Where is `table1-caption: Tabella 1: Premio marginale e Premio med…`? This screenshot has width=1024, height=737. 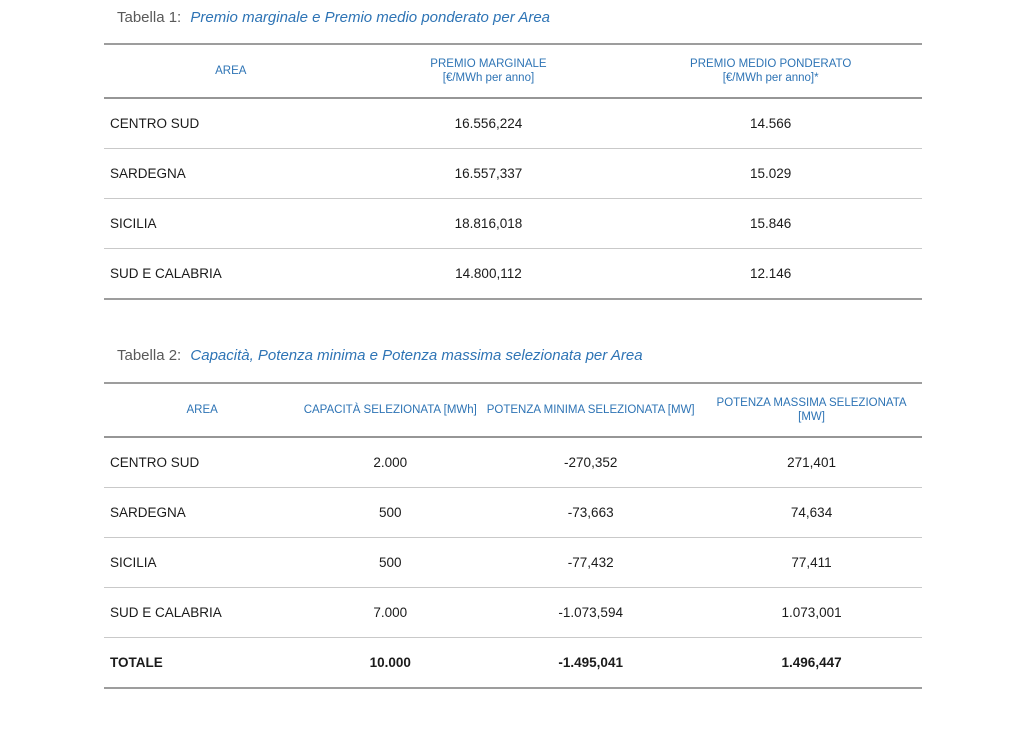 table1-caption: Tabella 1: Premio marginale e Premio med… is located at coordinates (513, 17).